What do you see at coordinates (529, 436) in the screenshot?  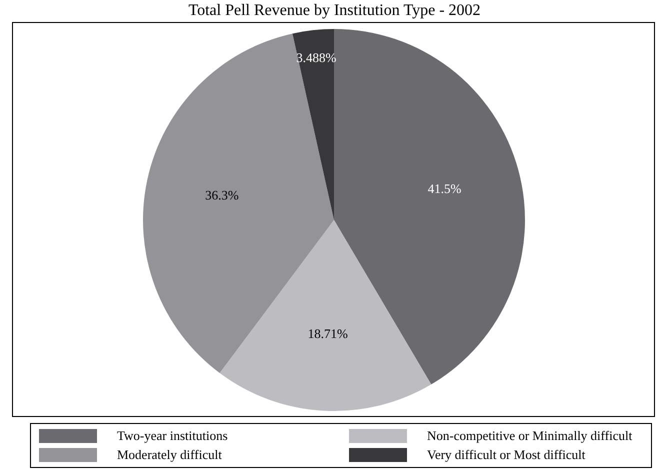 I see `legend-label: Non-competitive or Minimally difficult` at bounding box center [529, 436].